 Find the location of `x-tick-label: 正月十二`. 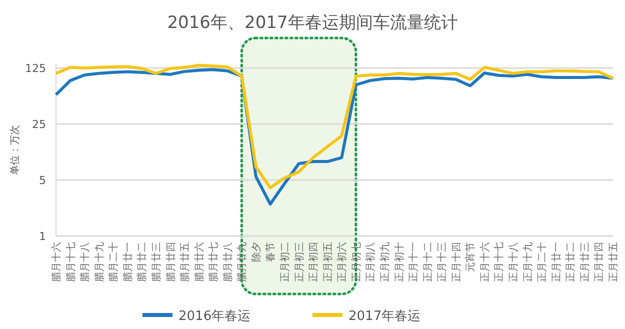

x-tick-label: 正月十二 is located at coordinates (428, 262).